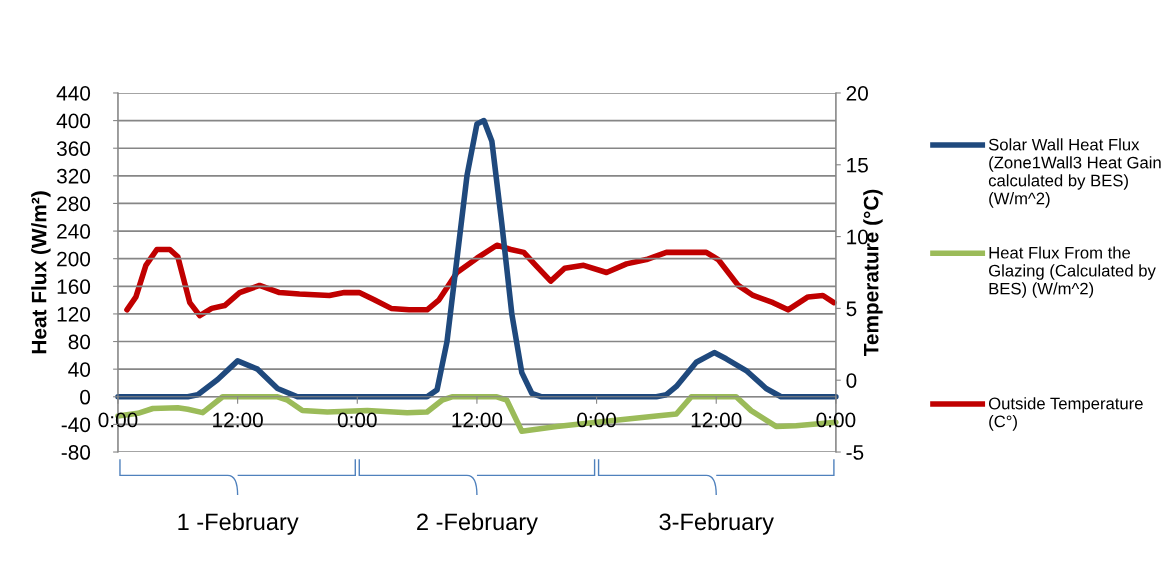  Describe the element at coordinates (74, 314) in the screenshot. I see `y-tick-label: 120` at that location.